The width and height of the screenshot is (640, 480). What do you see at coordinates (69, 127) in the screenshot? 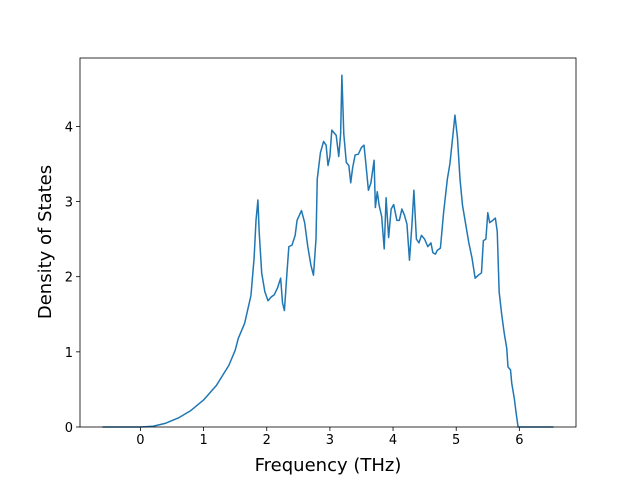
I see `y-tick-label: 4` at bounding box center [69, 127].